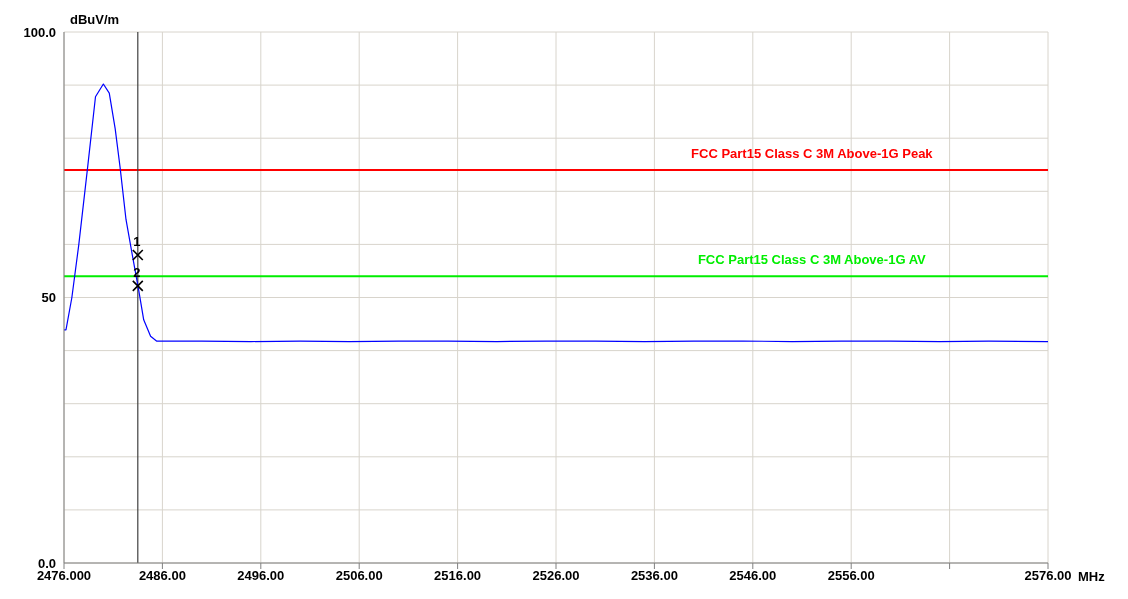 This screenshot has width=1128, height=599. What do you see at coordinates (162, 576) in the screenshot?
I see `x-tick-label: 2486.00` at bounding box center [162, 576].